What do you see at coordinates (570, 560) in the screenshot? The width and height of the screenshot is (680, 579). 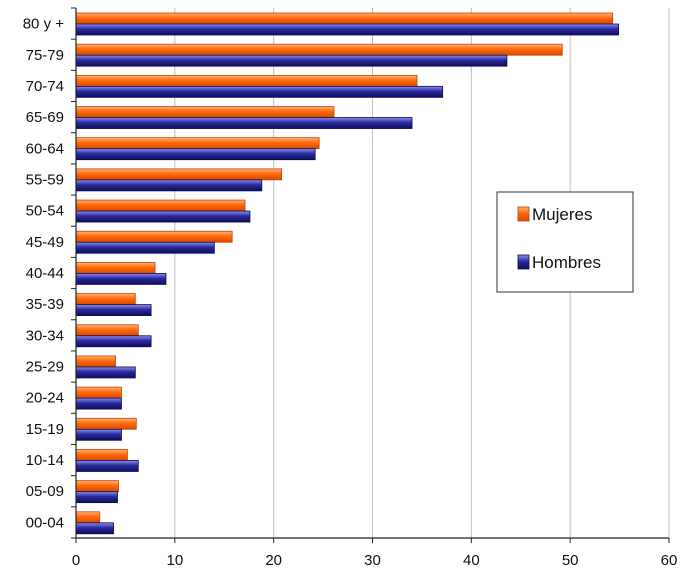 I see `x-tick-label: 50` at bounding box center [570, 560].